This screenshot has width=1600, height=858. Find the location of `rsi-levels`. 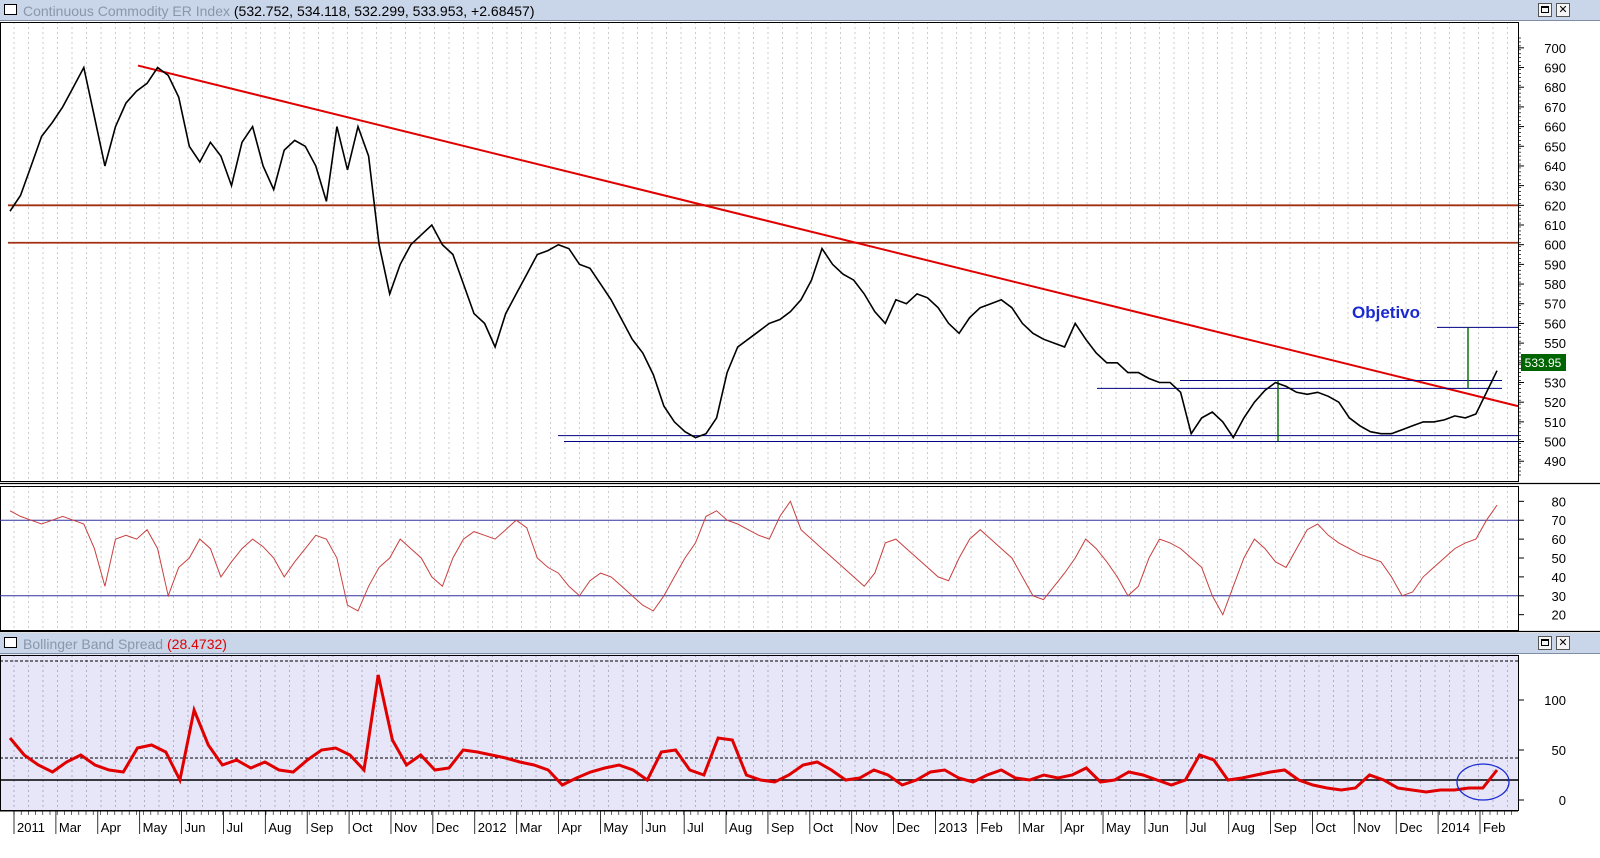

rsi-levels is located at coordinates (759, 558).